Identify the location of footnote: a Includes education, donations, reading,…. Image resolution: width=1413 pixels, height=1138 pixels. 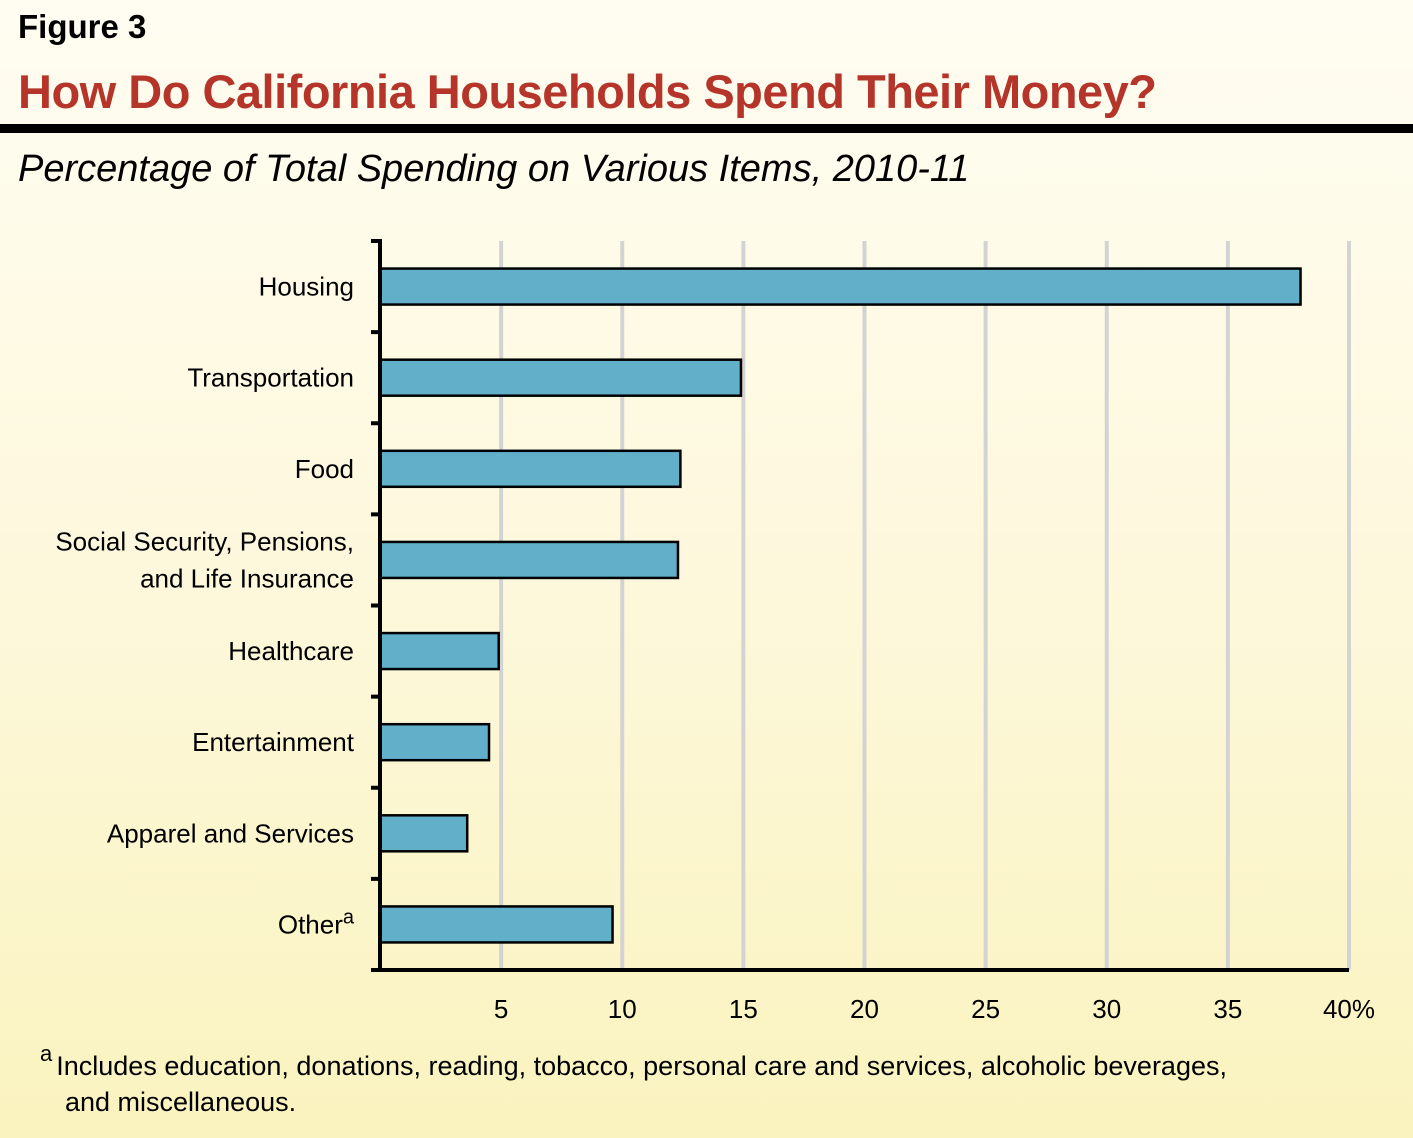
(633, 1080).